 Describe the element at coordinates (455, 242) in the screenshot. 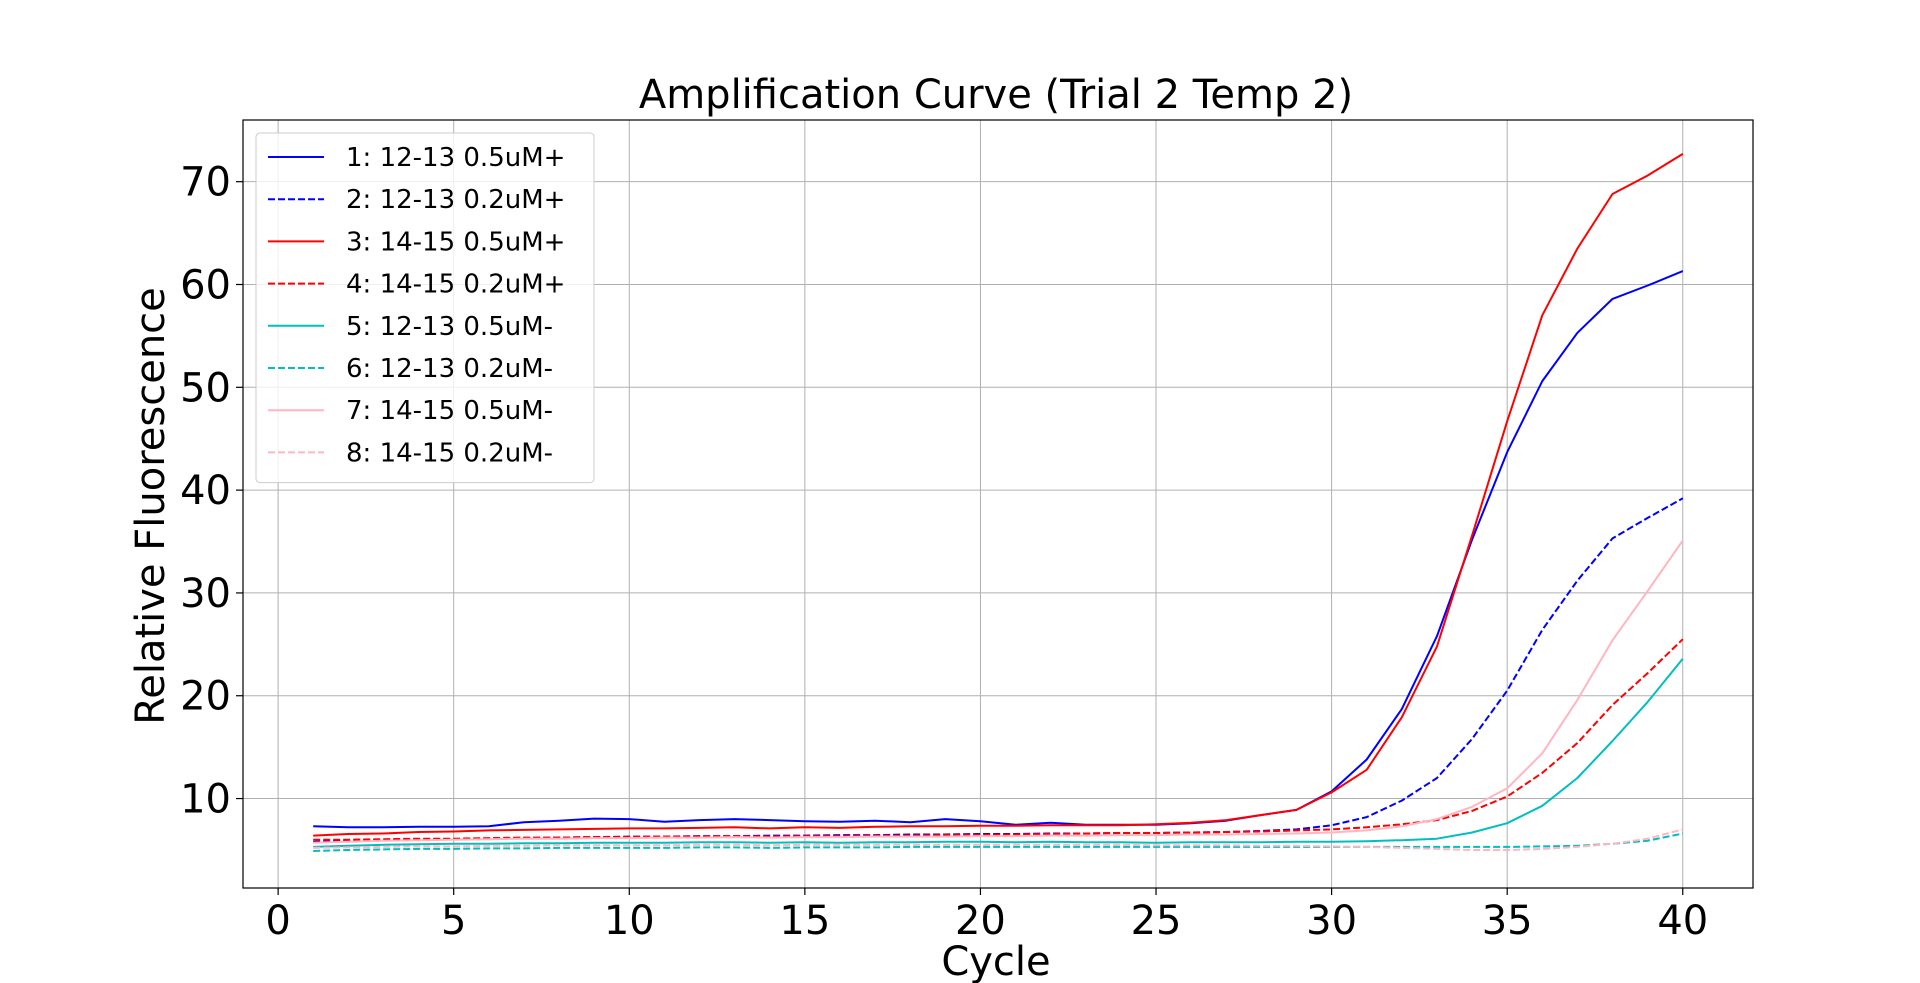

I see `legend-label: 3: 14-15 0.5uM+` at that location.